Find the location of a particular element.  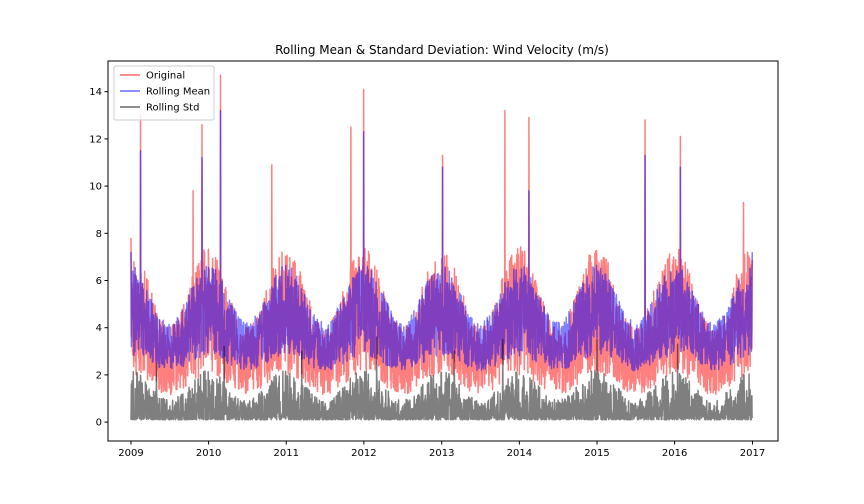

x-tick-label: 2015 is located at coordinates (596, 453).